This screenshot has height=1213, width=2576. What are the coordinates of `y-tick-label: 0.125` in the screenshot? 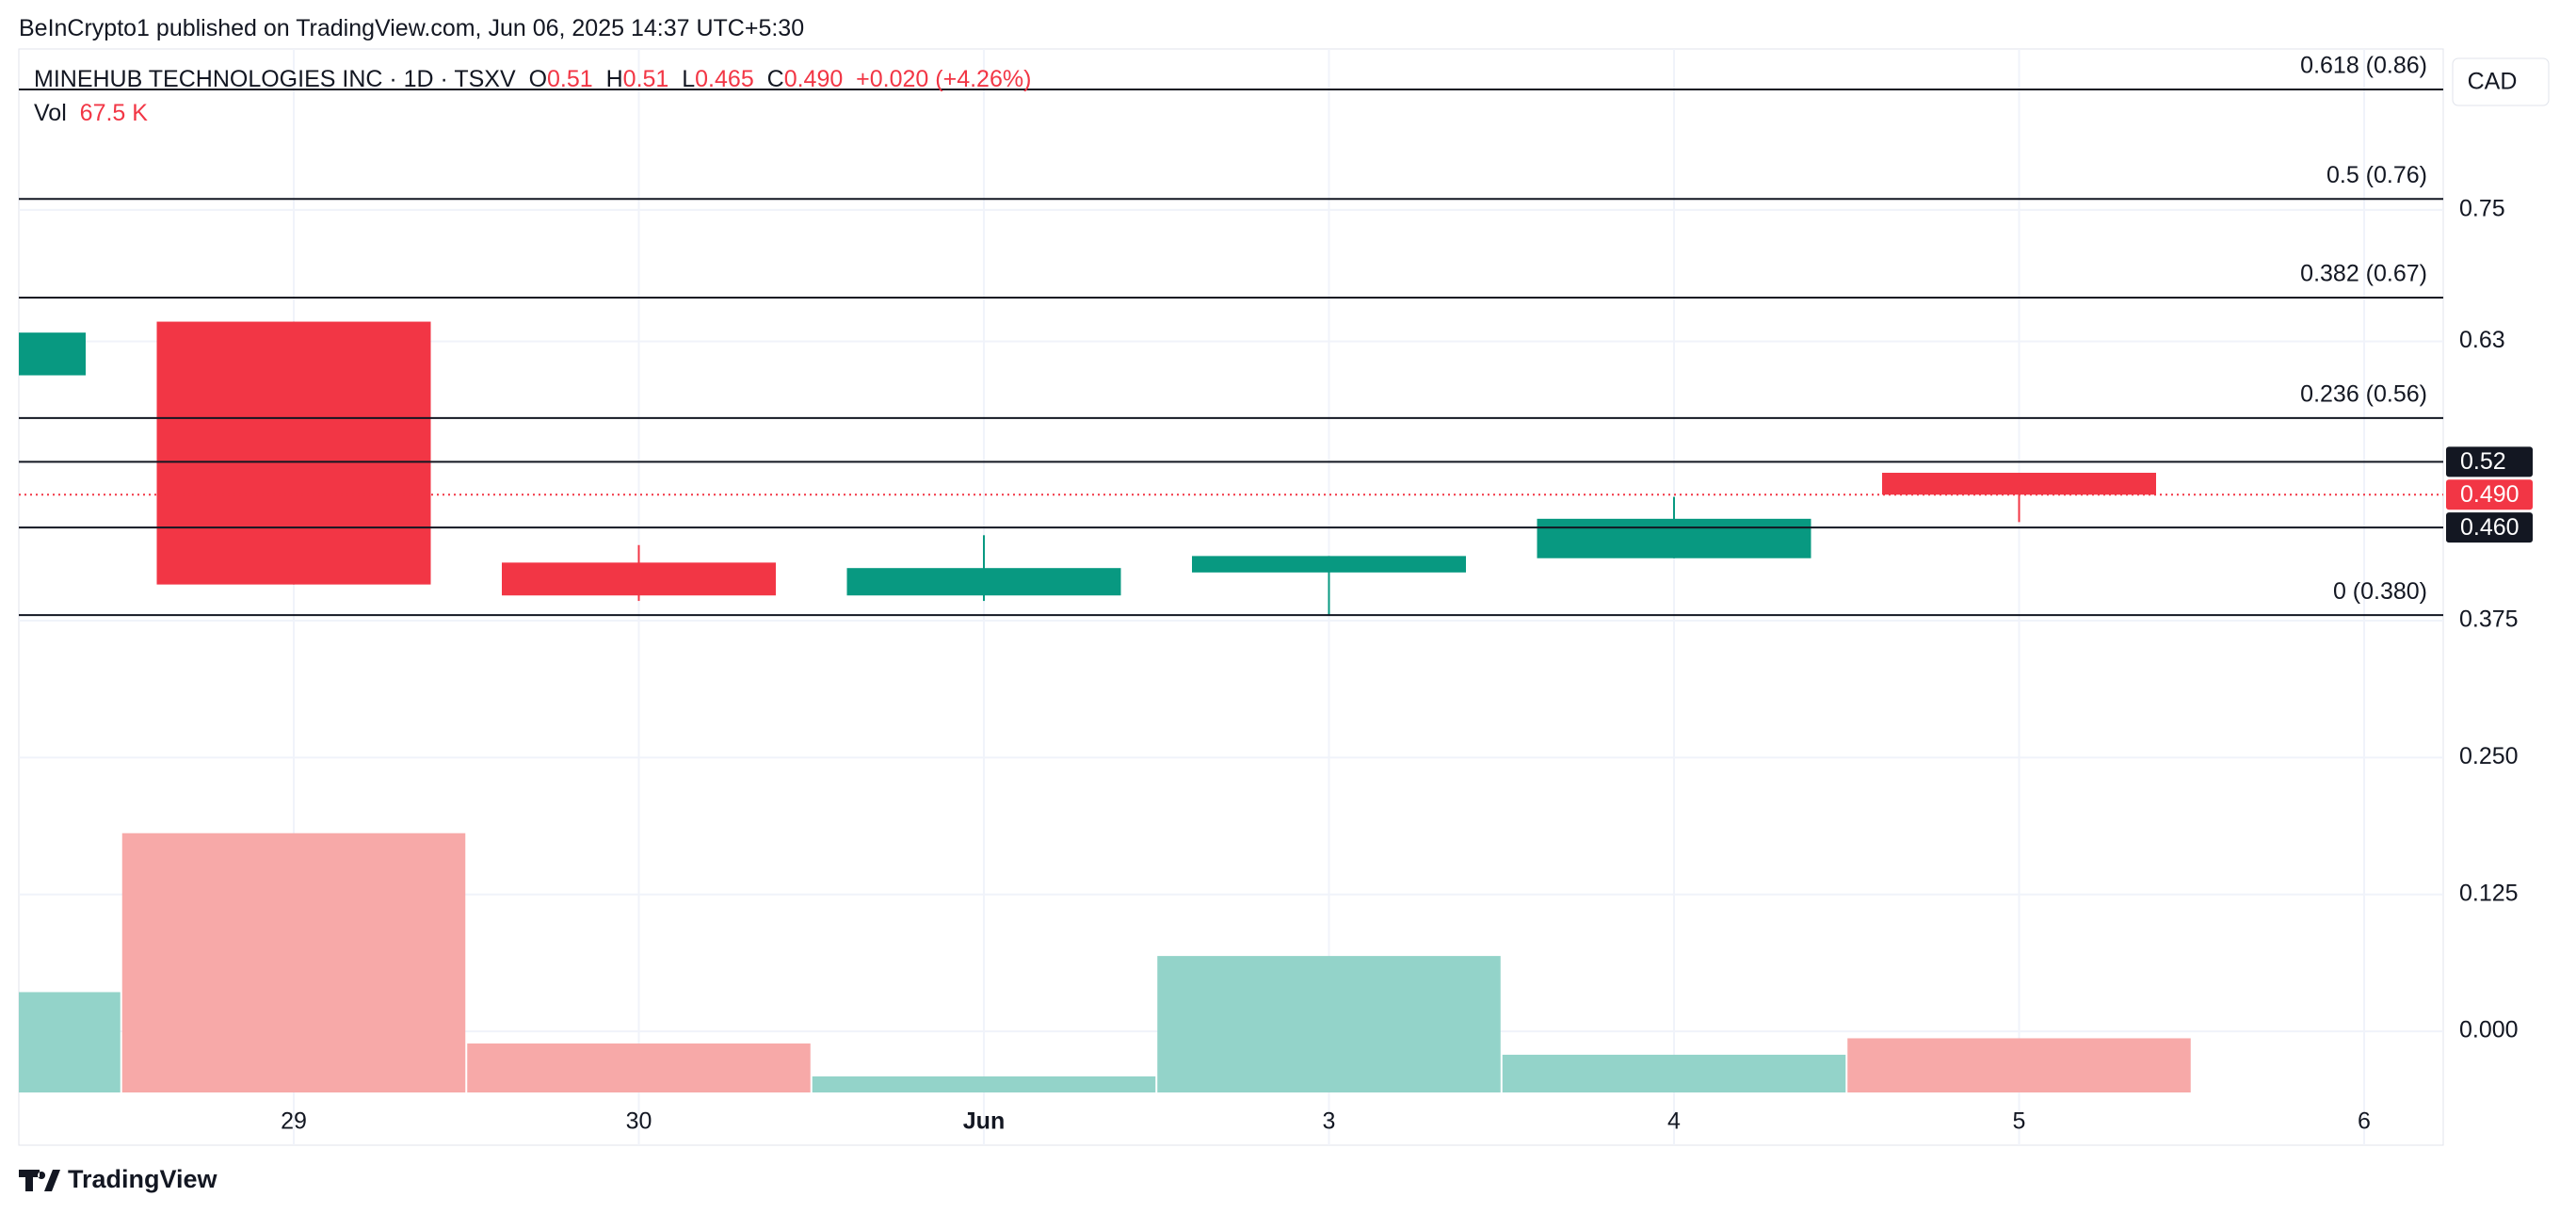 It's located at (2489, 893).